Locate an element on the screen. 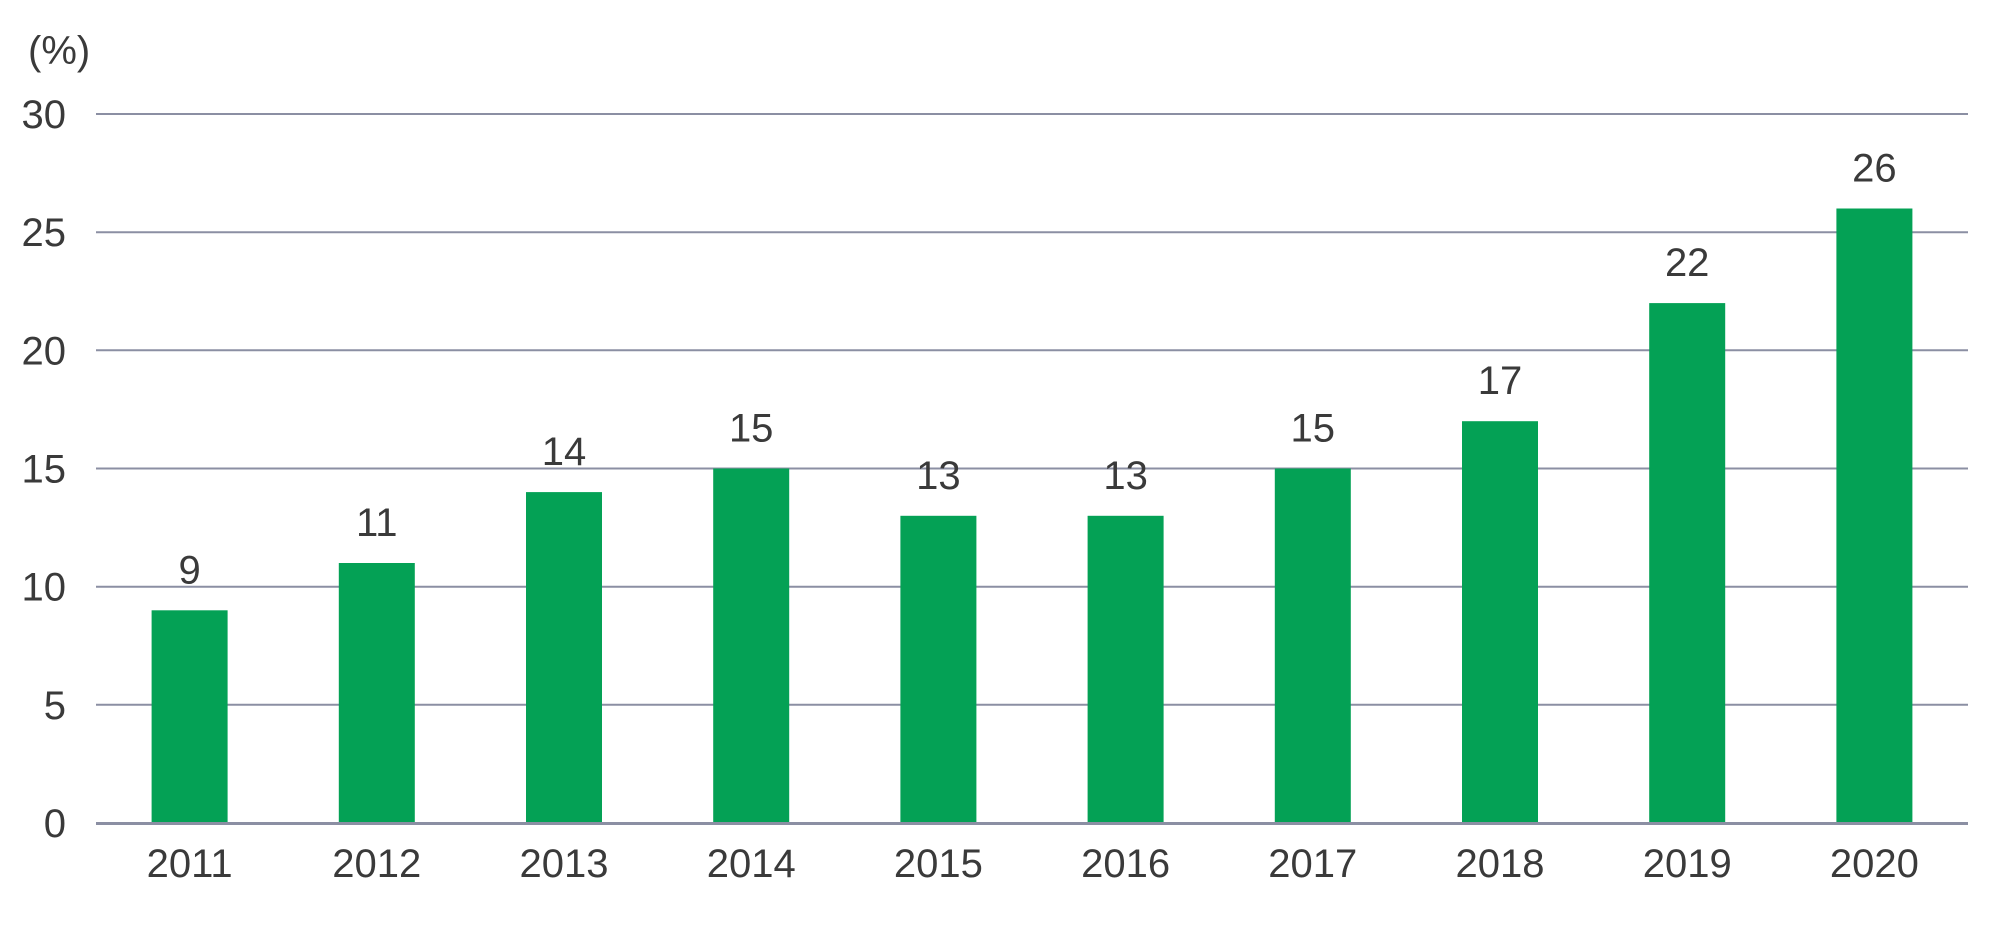  svg-text: 2017 is located at coordinates (1312, 864).